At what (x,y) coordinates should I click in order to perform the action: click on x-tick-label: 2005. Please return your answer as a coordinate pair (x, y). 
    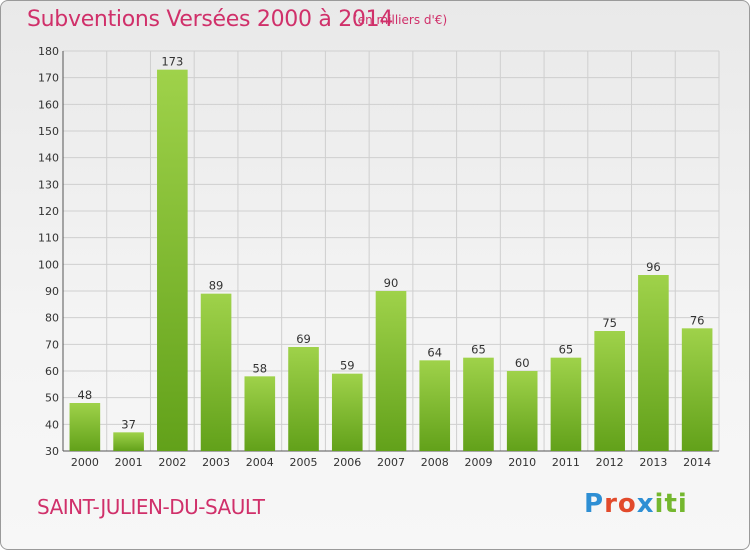
    Looking at the image, I should click on (304, 462).